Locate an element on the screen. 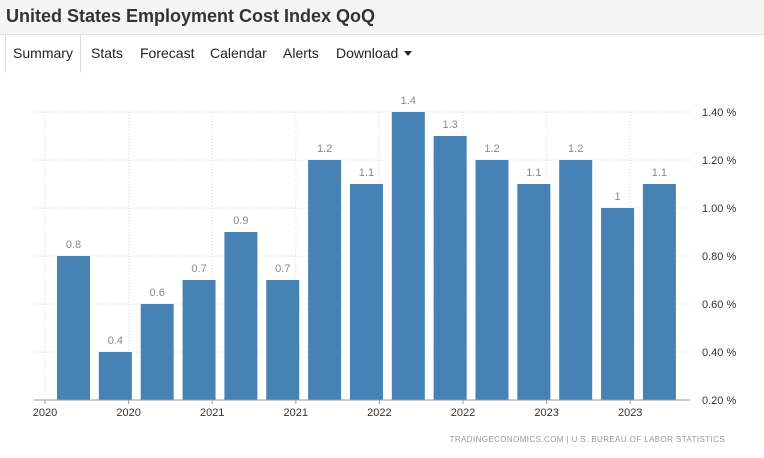 The image size is (764, 458). y-tick-label: 1.20 % is located at coordinates (719, 161).